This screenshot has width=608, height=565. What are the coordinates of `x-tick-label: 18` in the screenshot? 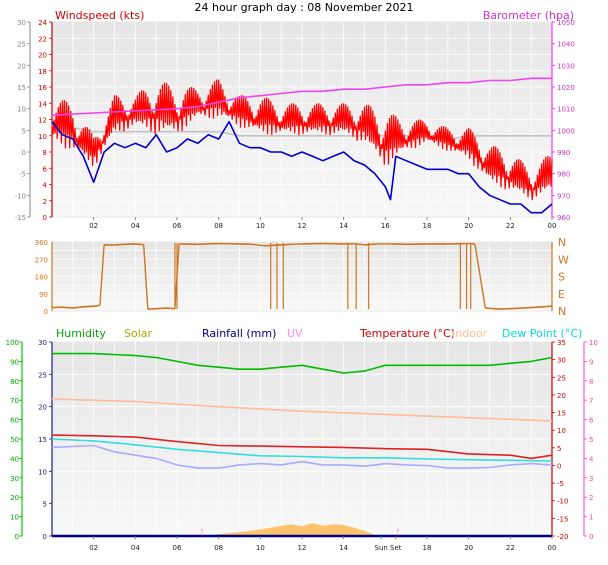 It's located at (427, 226).